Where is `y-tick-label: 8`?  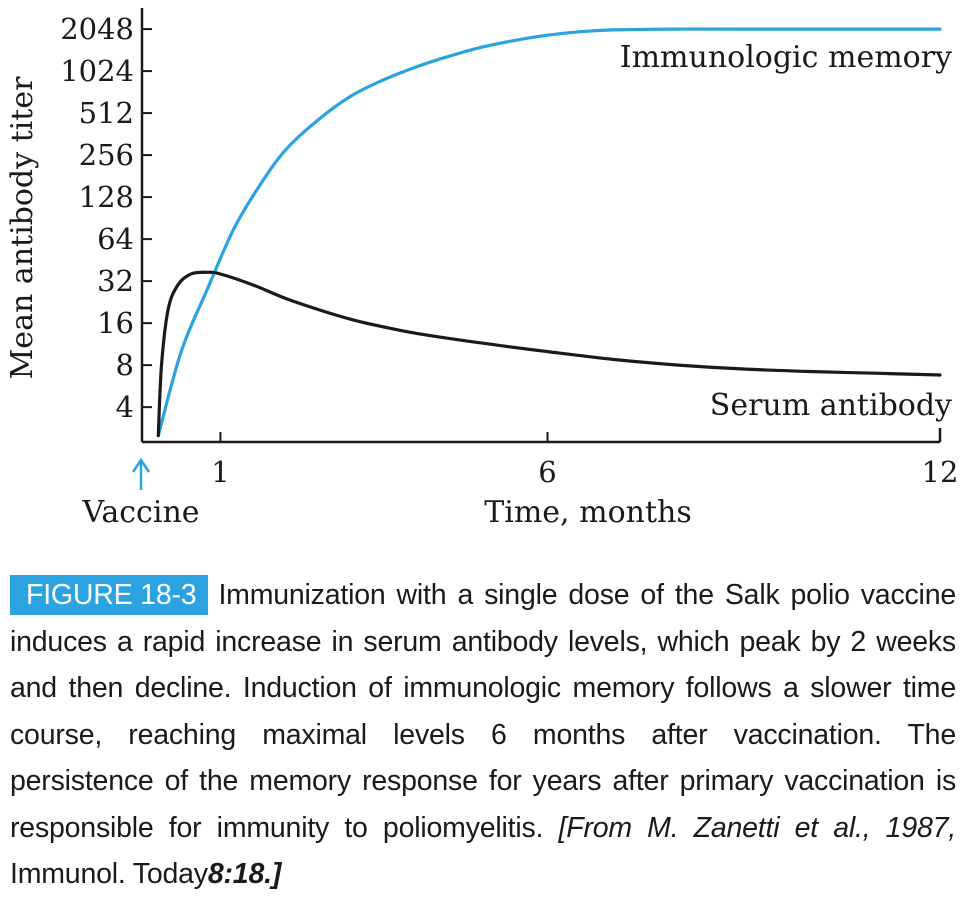
y-tick-label: 8 is located at coordinates (125, 365).